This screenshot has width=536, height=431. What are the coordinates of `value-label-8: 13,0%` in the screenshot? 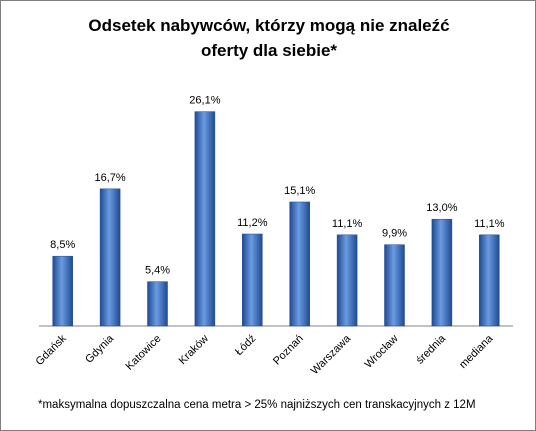 It's located at (441, 208).